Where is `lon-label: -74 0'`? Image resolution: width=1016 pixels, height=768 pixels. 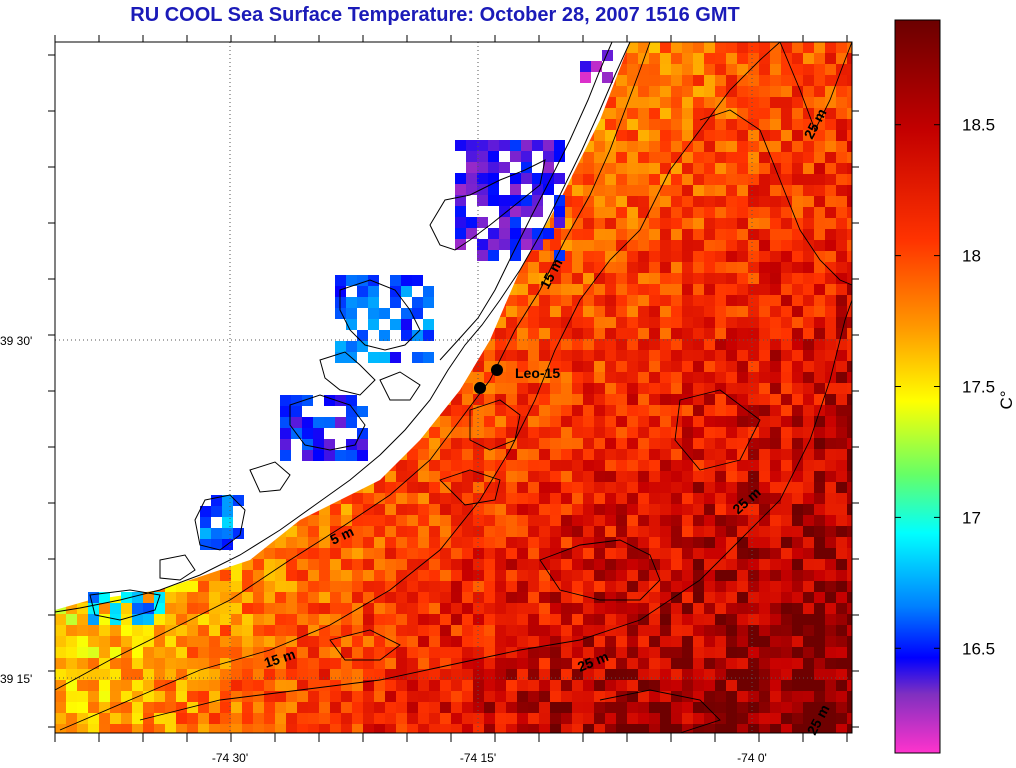 lon-label: -74 0' is located at coordinates (752, 758).